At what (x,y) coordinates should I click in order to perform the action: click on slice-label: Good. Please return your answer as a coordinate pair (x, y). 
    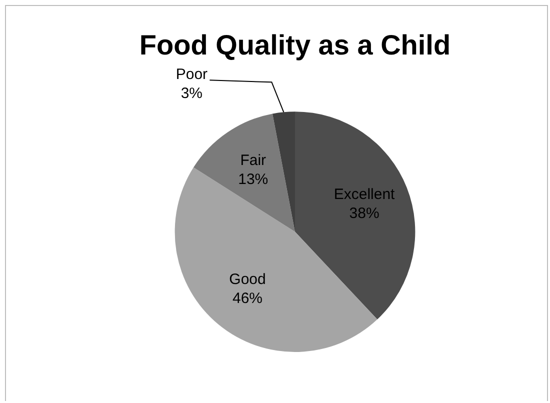
    Looking at the image, I should click on (247, 279).